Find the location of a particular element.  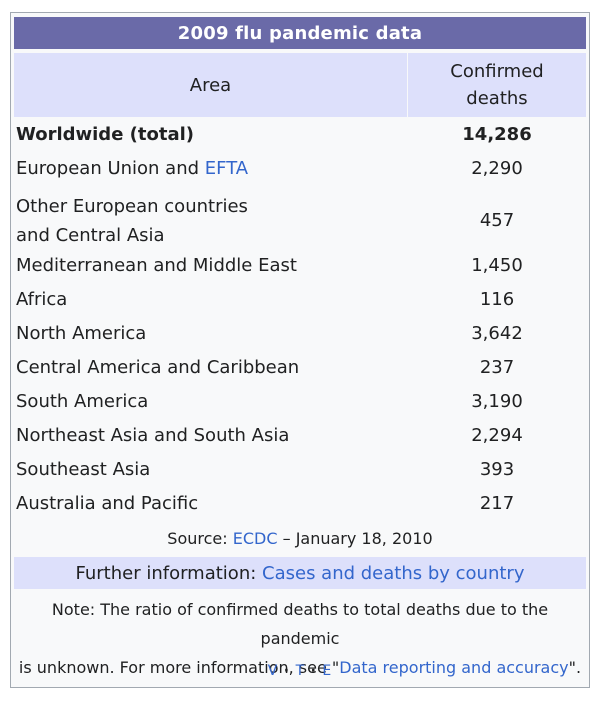

column-header-deaths-text: Confirmed deaths is located at coordinates (497, 85).